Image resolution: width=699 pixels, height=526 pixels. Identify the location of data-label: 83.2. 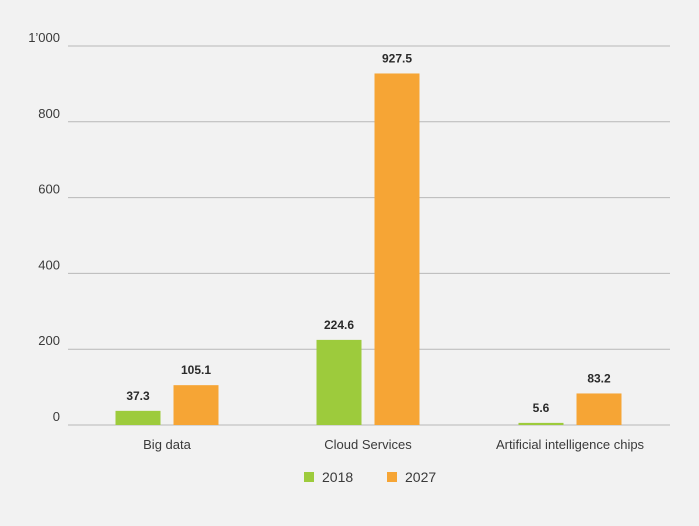
(599, 378).